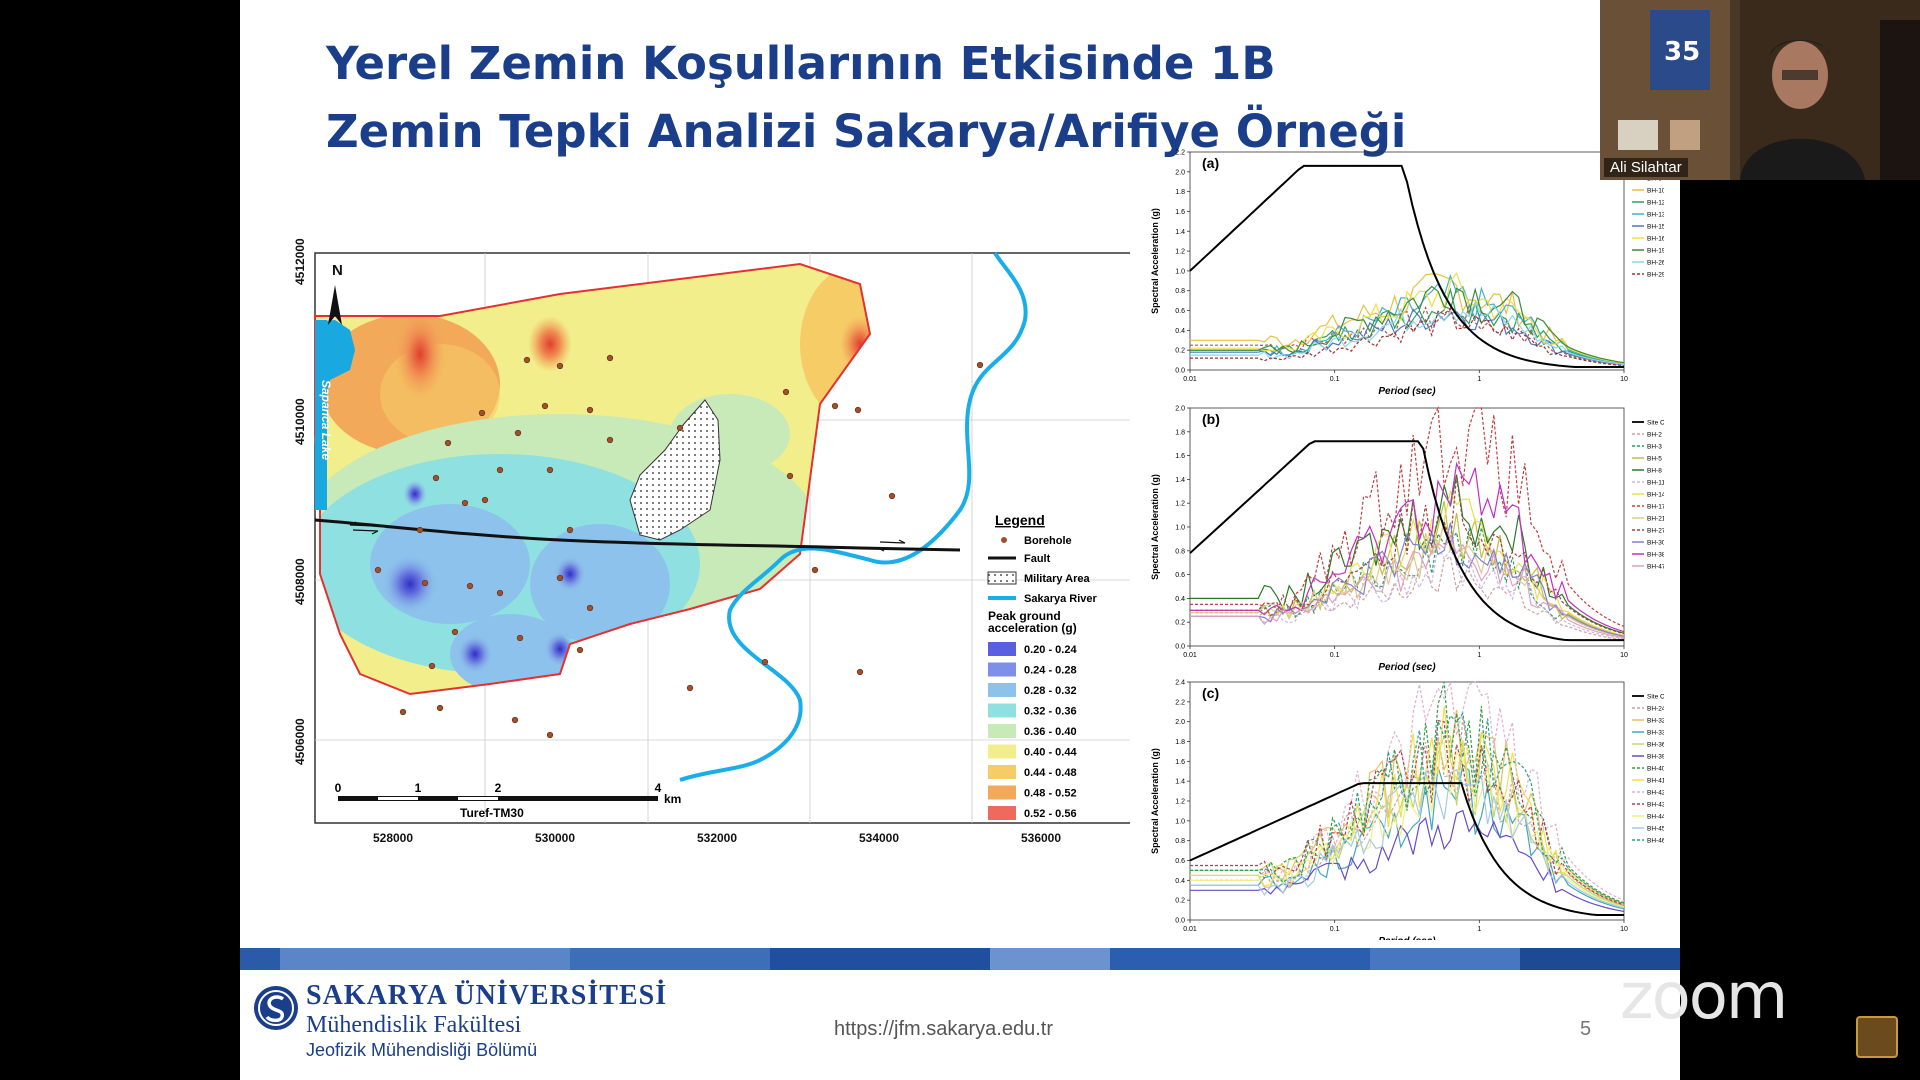  I want to click on video-feed: 35, so click(1760, 90).